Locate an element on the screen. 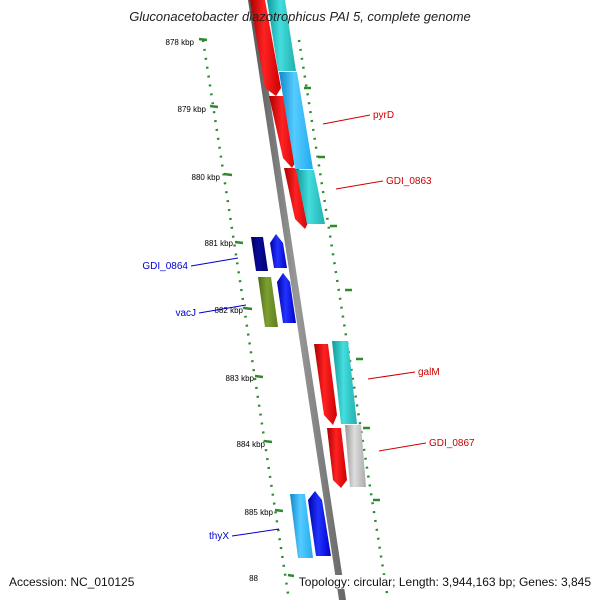 Image resolution: width=600 pixels, height=600 pixels. cds-thyX-region is located at coordinates (310, 524).